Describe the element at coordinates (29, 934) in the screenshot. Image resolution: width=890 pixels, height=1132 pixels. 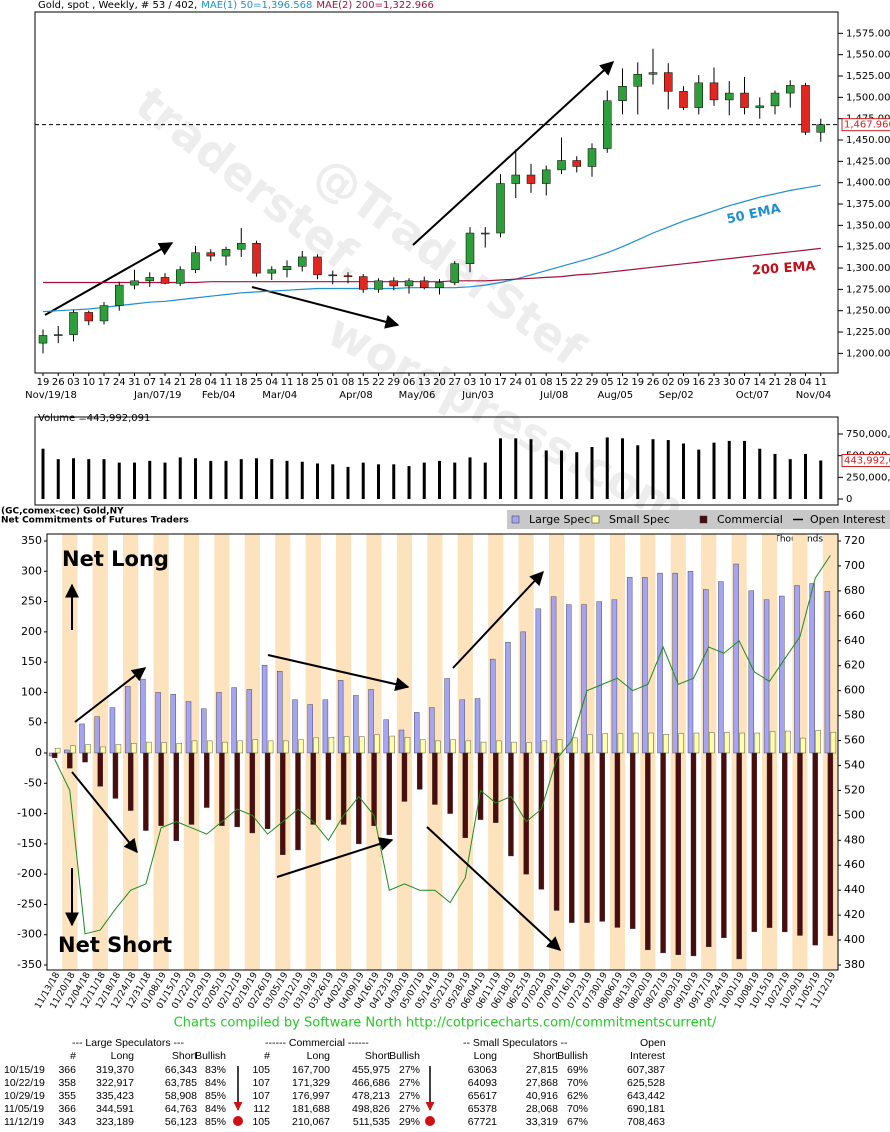
I see `y-tick-label: -300` at that location.